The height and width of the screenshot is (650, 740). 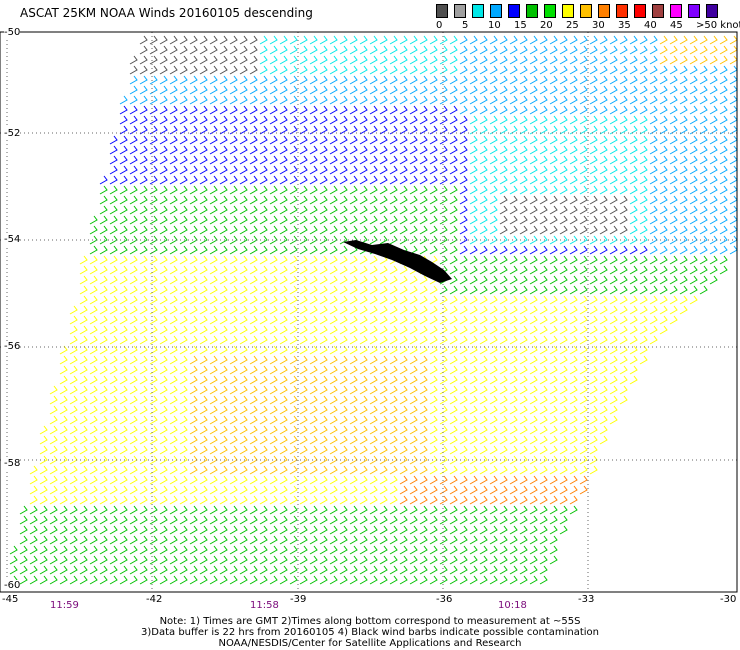 What do you see at coordinates (12, 585) in the screenshot?
I see `lat-label-60: -60` at bounding box center [12, 585].